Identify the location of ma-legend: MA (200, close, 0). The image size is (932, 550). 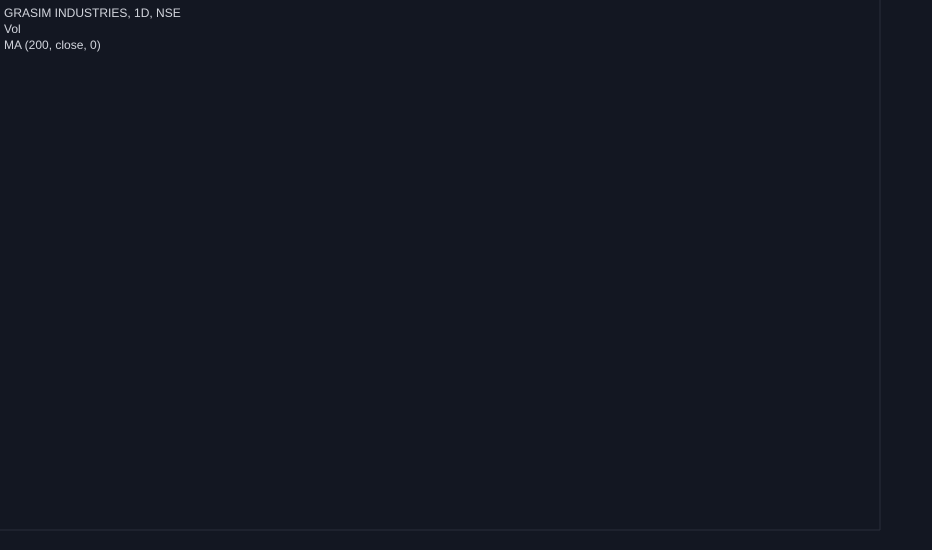
(52, 45).